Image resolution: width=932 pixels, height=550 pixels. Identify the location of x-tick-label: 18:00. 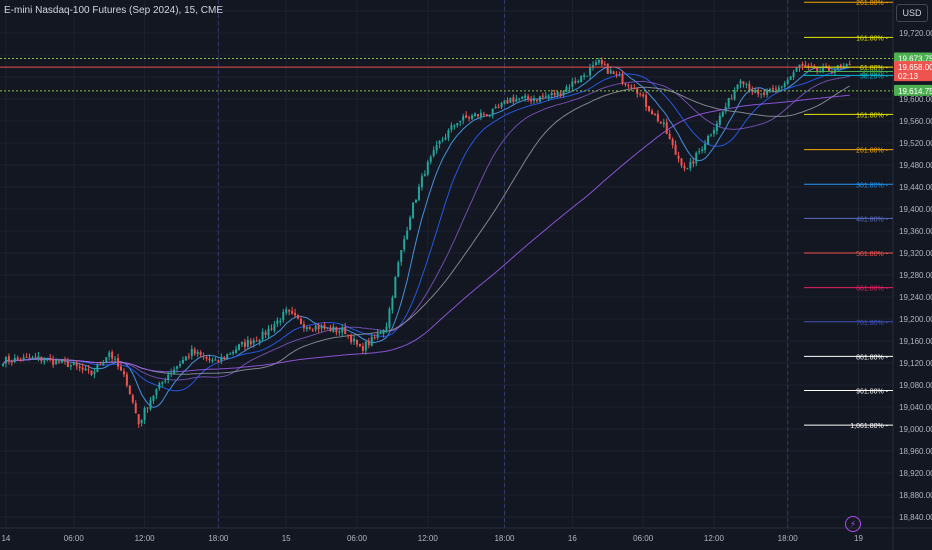
(218, 538).